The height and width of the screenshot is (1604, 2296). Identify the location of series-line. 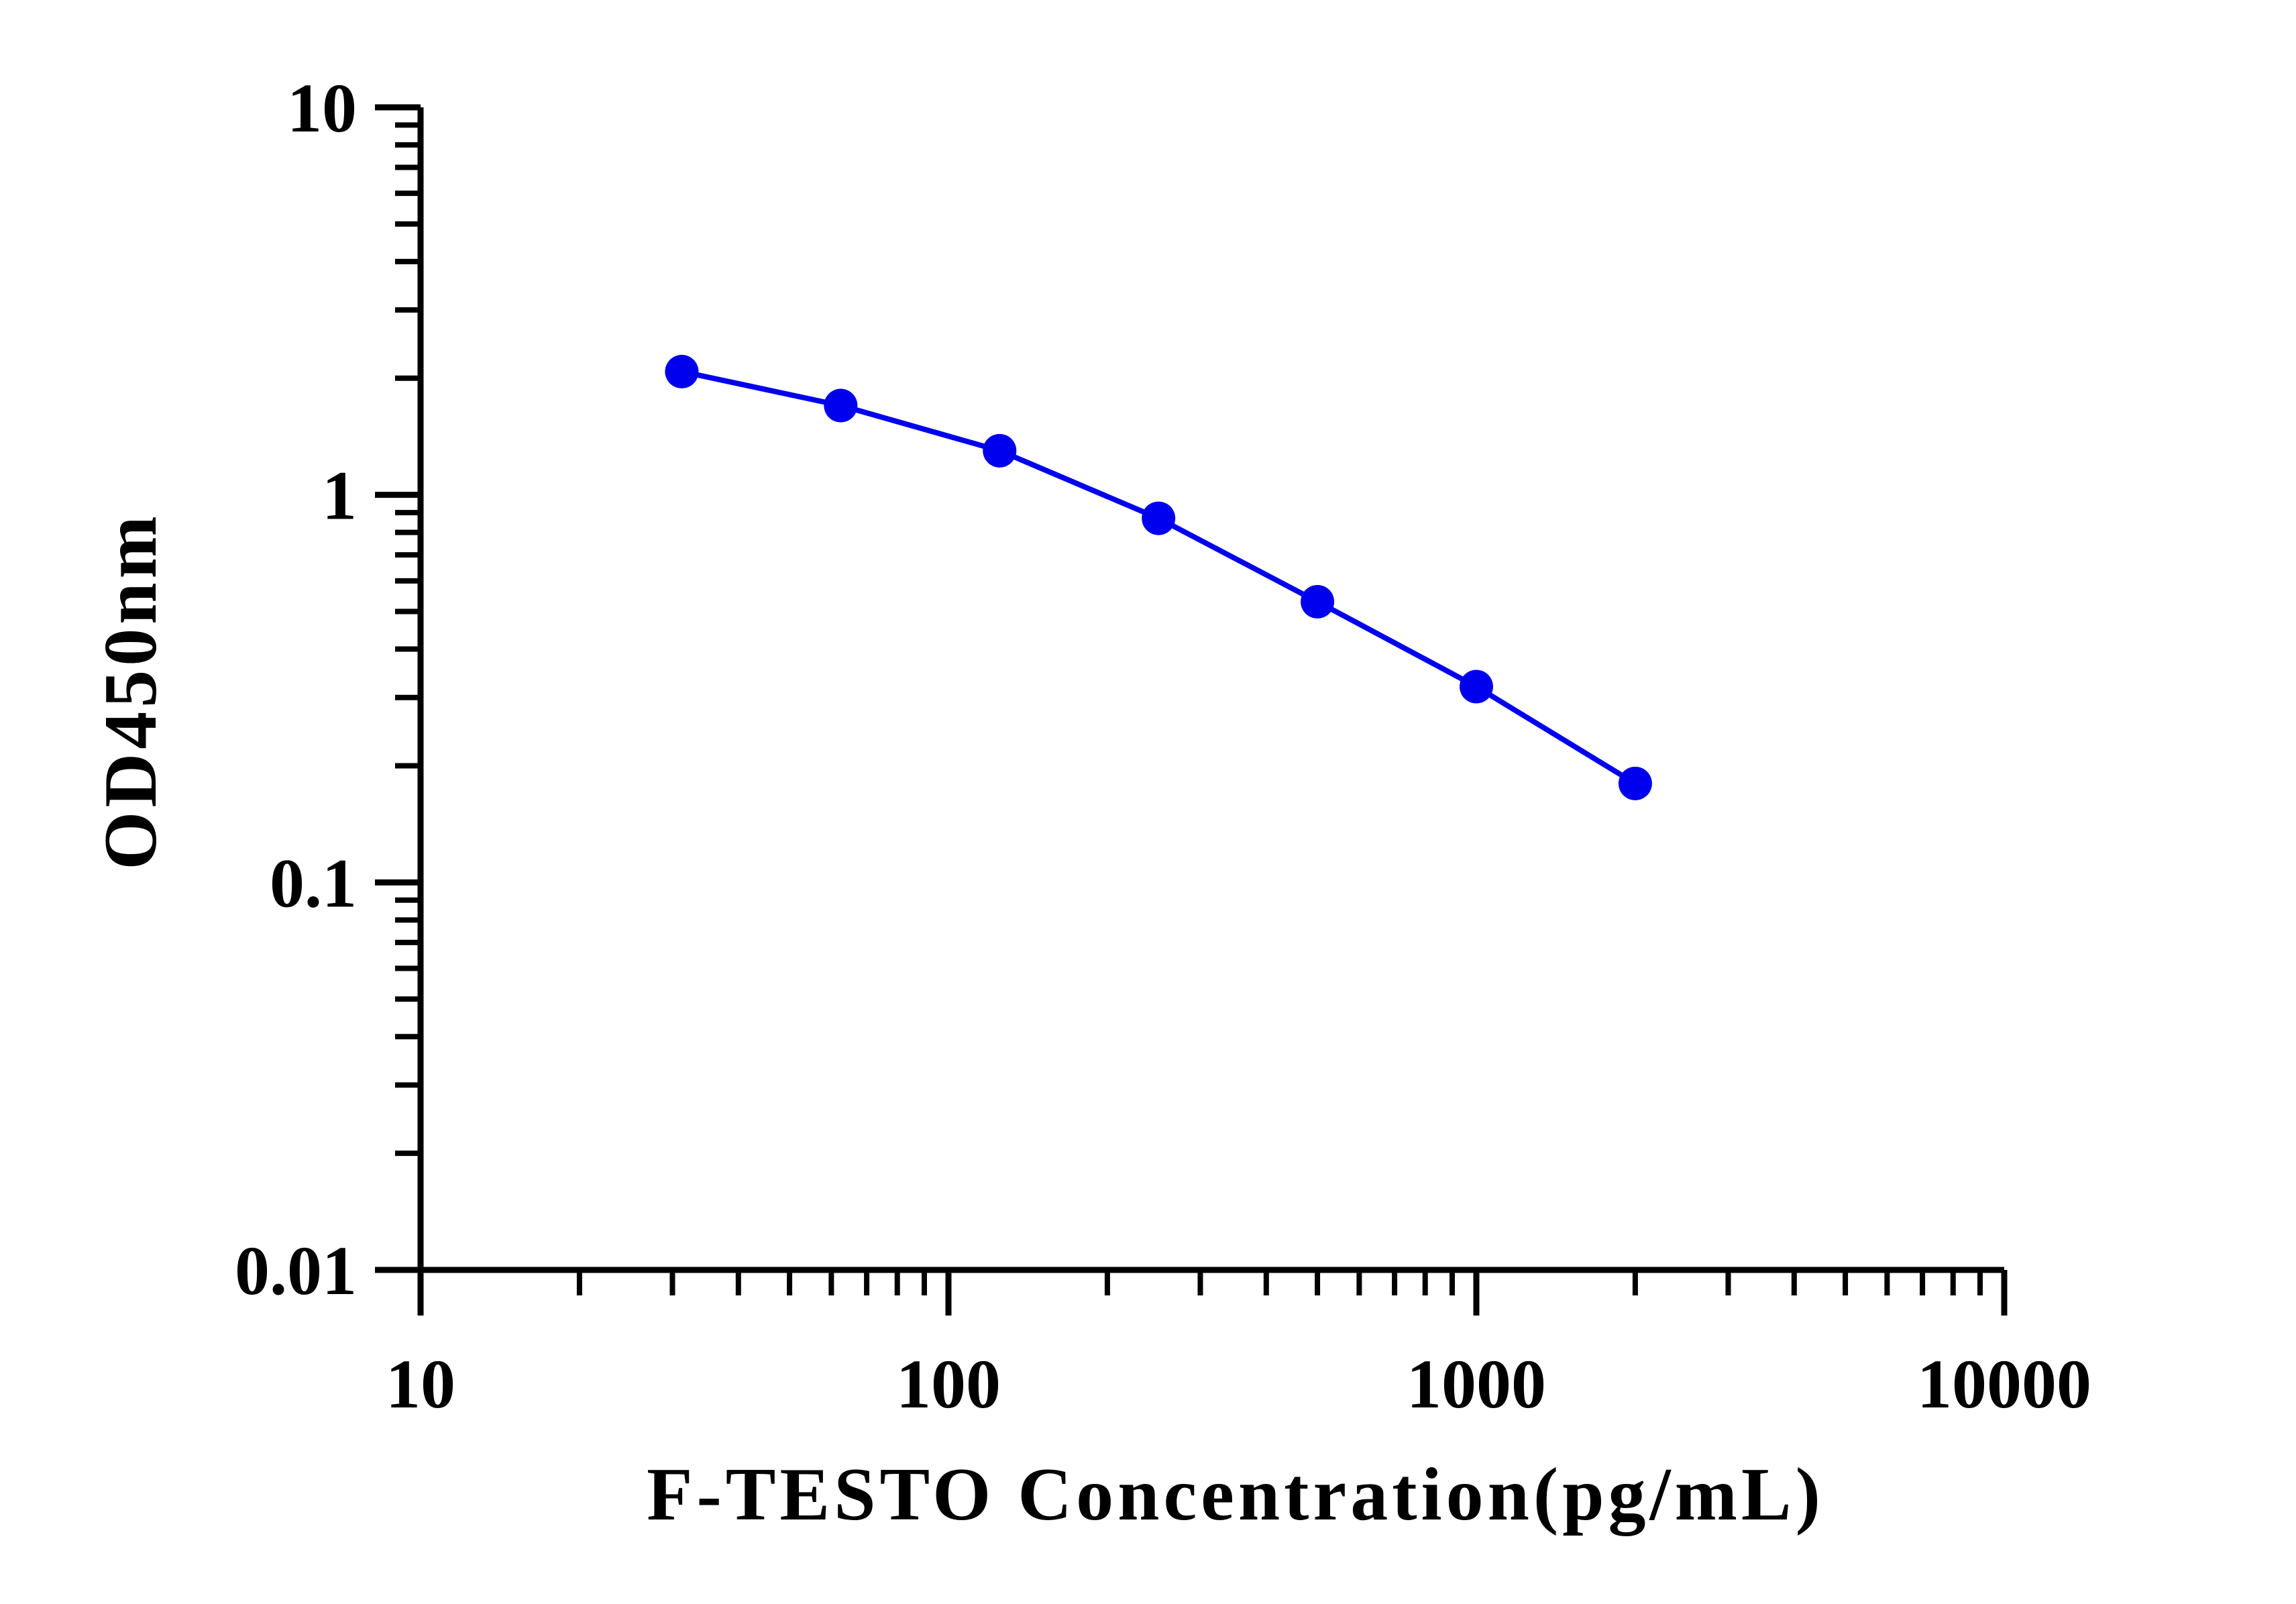
(1159, 577).